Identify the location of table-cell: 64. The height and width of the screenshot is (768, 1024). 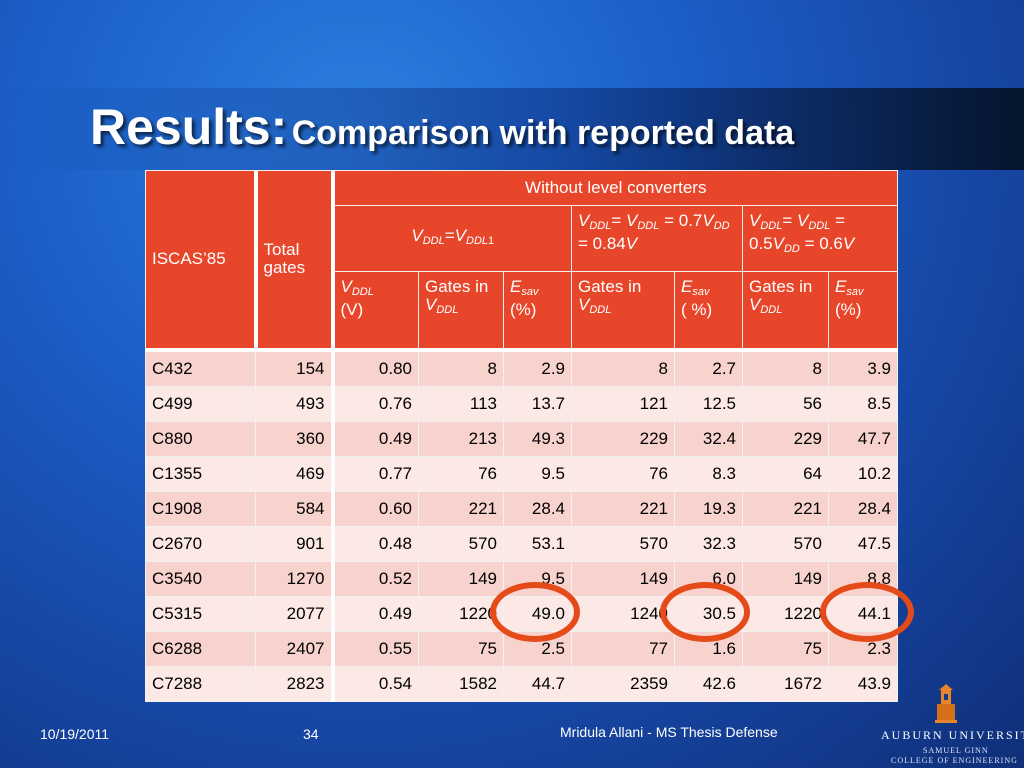
(785, 473).